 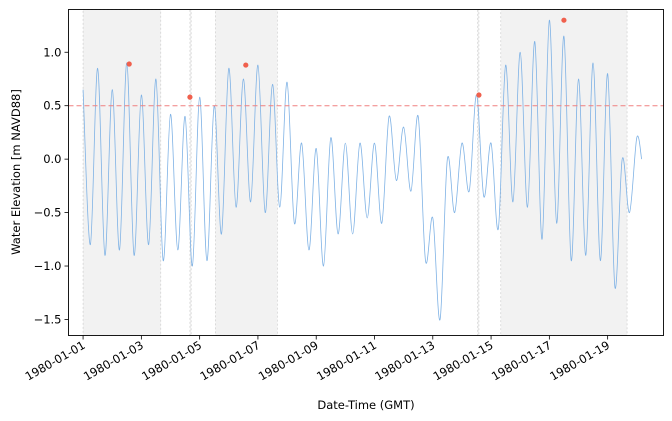 What do you see at coordinates (51, 185) in the screenshot?
I see `y-axis-ticks: 1.0 0.5 0.0 −0.5 −1.0 −1.5` at bounding box center [51, 185].